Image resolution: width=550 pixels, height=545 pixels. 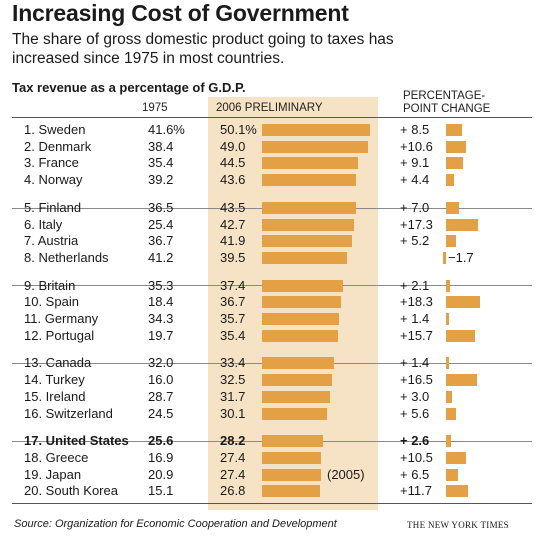 I want to click on row-label: 18. Greece, so click(x=56, y=457).